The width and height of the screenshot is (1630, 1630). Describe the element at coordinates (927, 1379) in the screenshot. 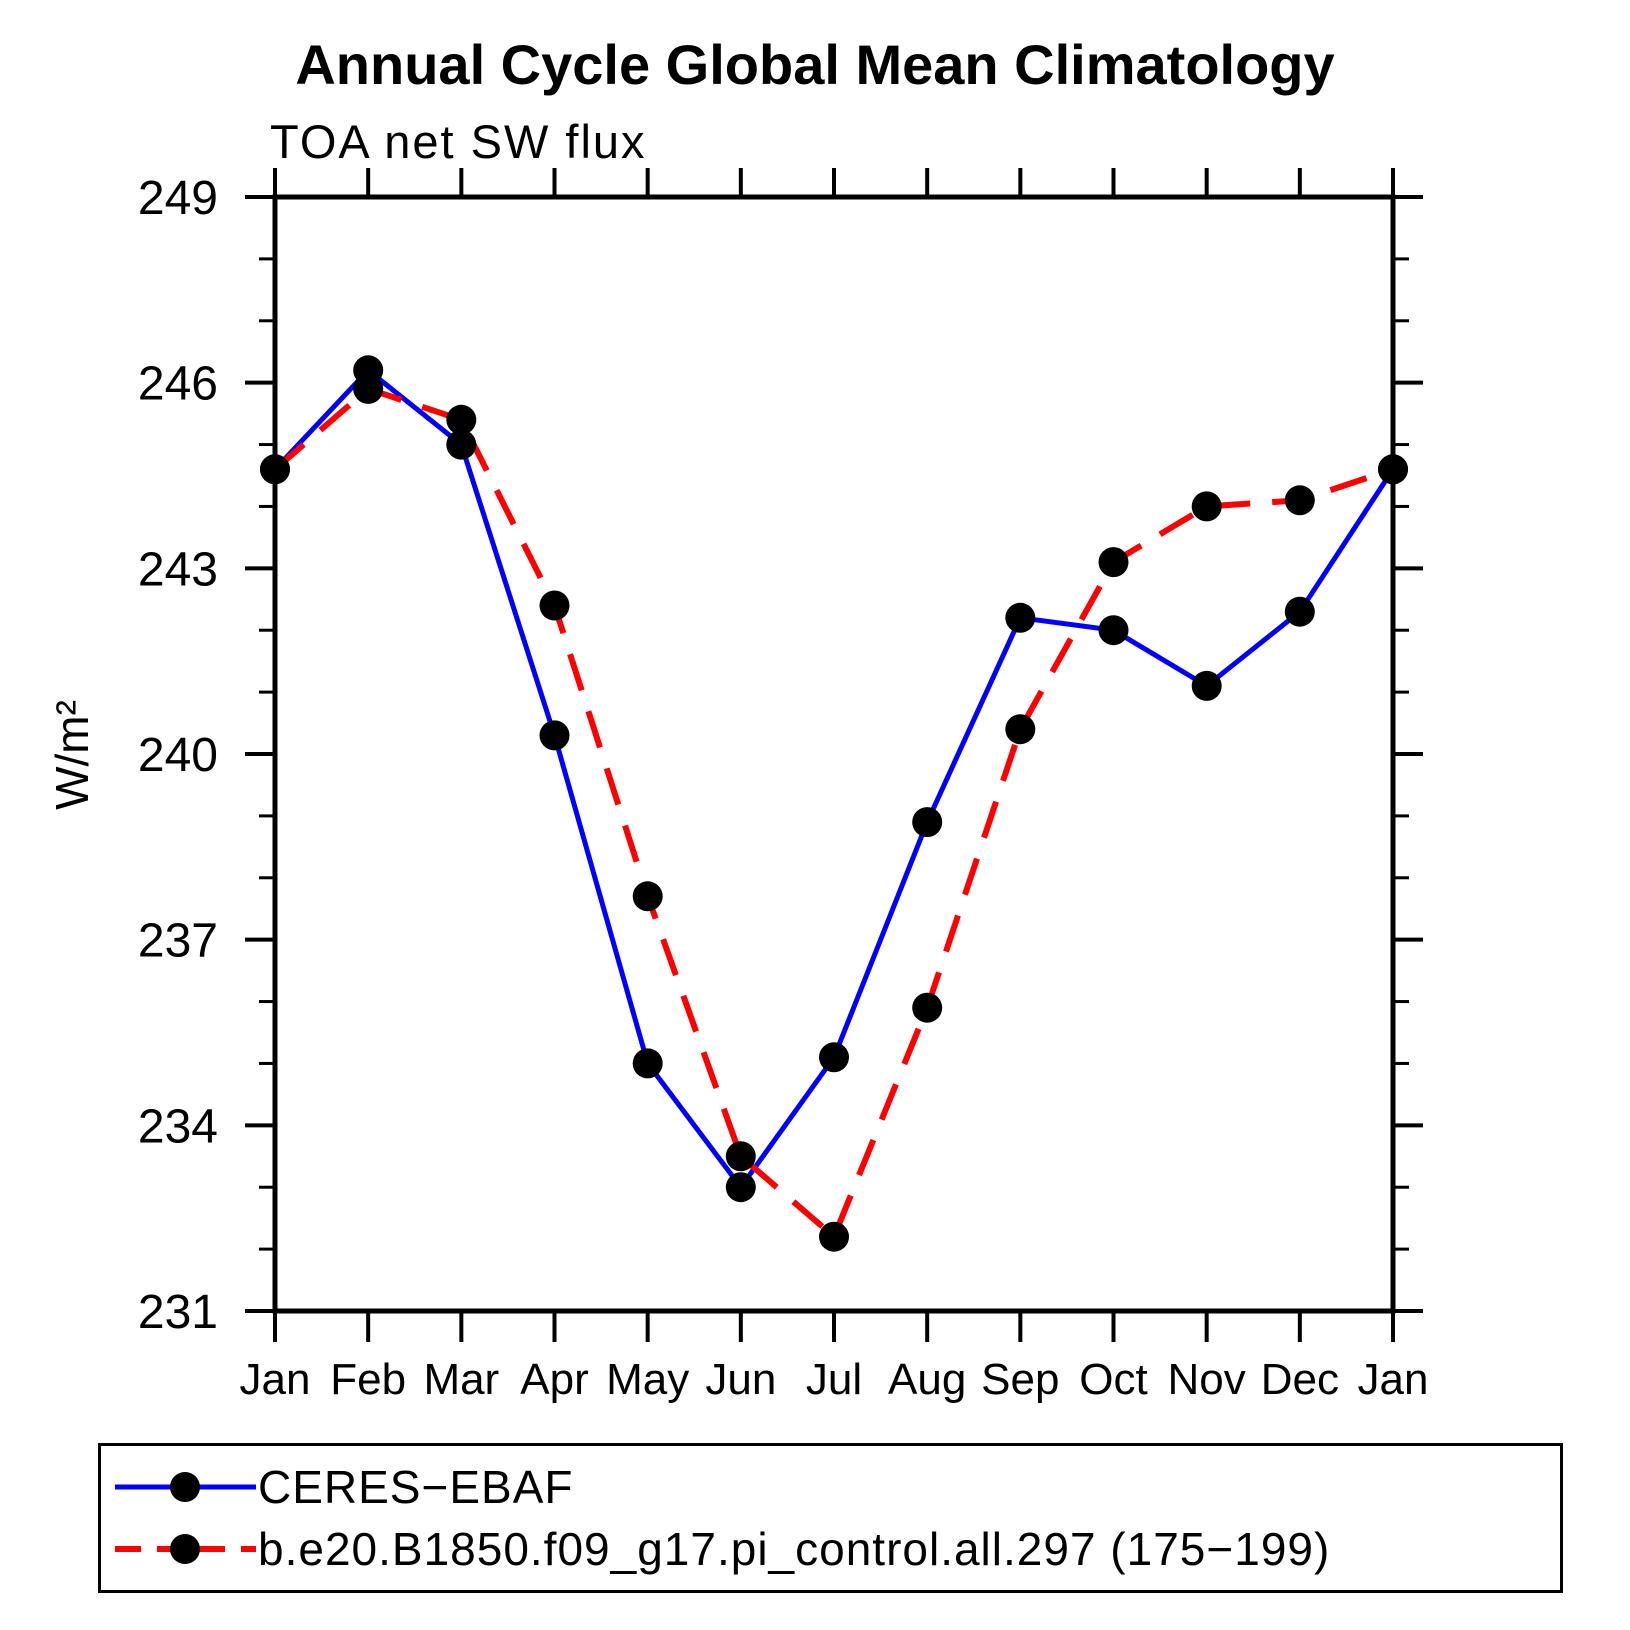

I see `x-tick-label: Aug` at that location.